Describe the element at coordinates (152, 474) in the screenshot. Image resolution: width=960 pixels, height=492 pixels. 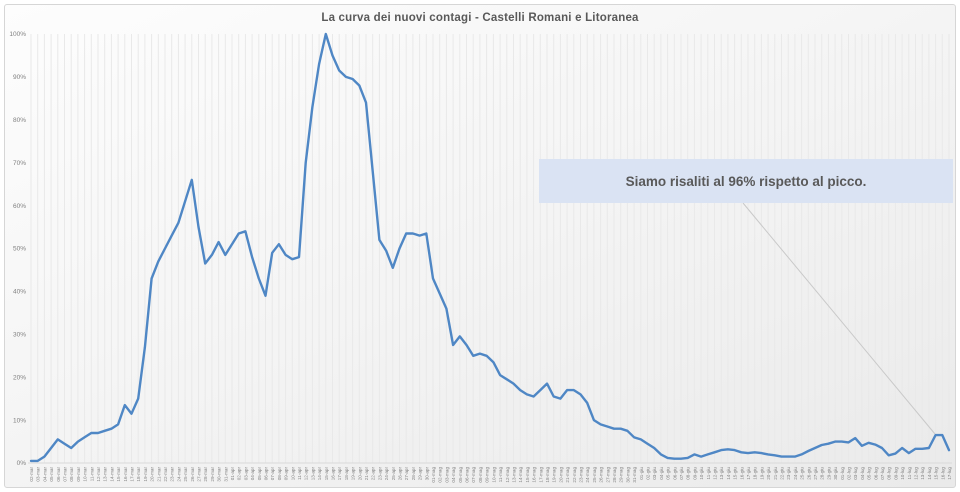
I see `svg-text: 20-mar` at that location.